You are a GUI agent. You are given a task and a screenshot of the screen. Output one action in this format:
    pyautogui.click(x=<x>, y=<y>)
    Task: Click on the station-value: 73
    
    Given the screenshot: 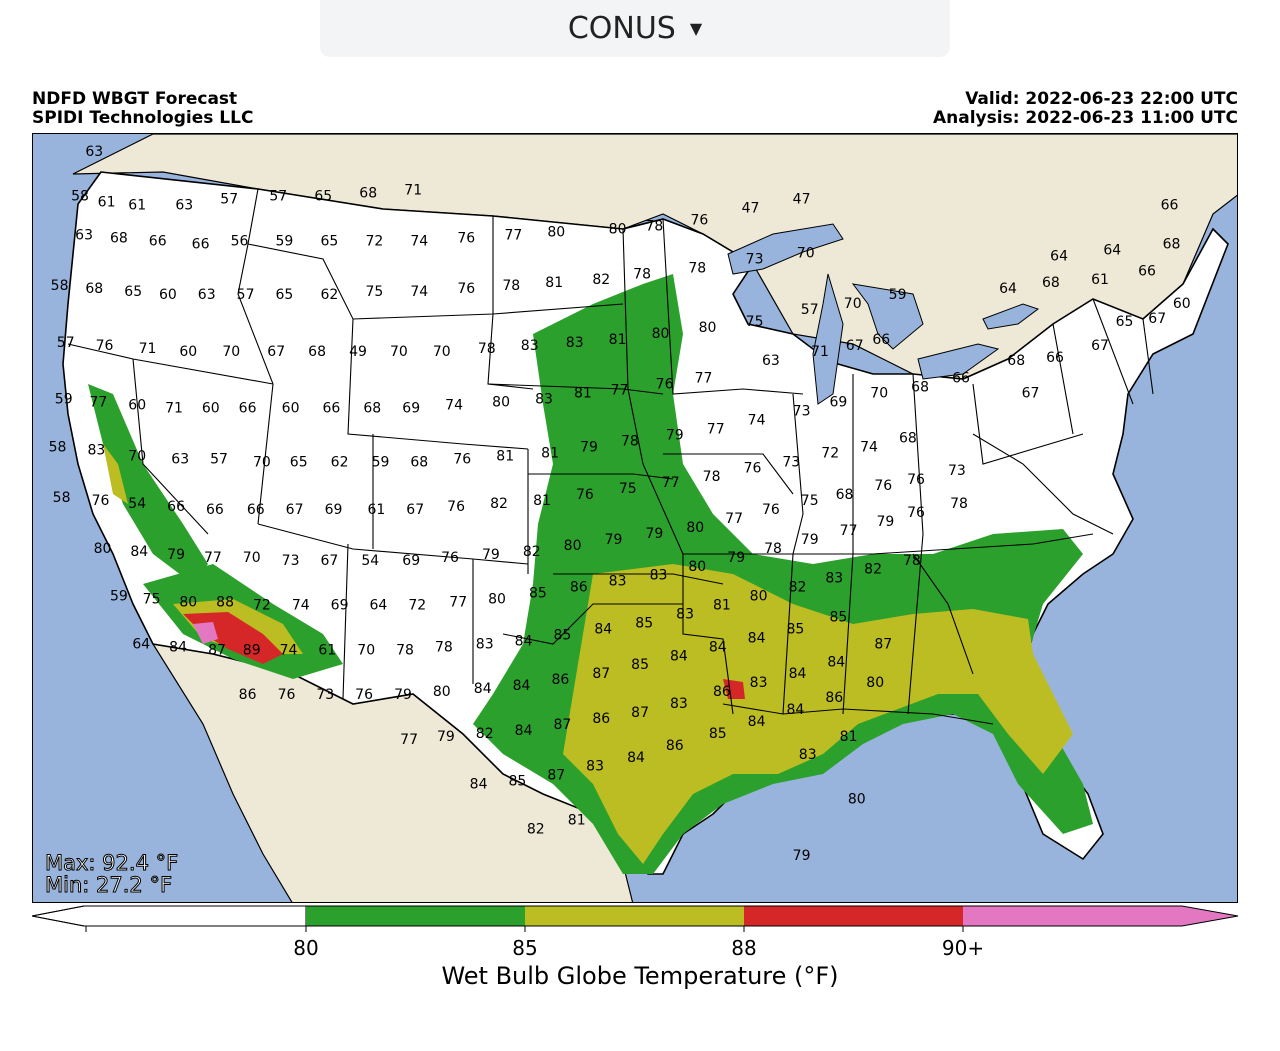 What is the action you would take?
    pyautogui.click(x=802, y=412)
    